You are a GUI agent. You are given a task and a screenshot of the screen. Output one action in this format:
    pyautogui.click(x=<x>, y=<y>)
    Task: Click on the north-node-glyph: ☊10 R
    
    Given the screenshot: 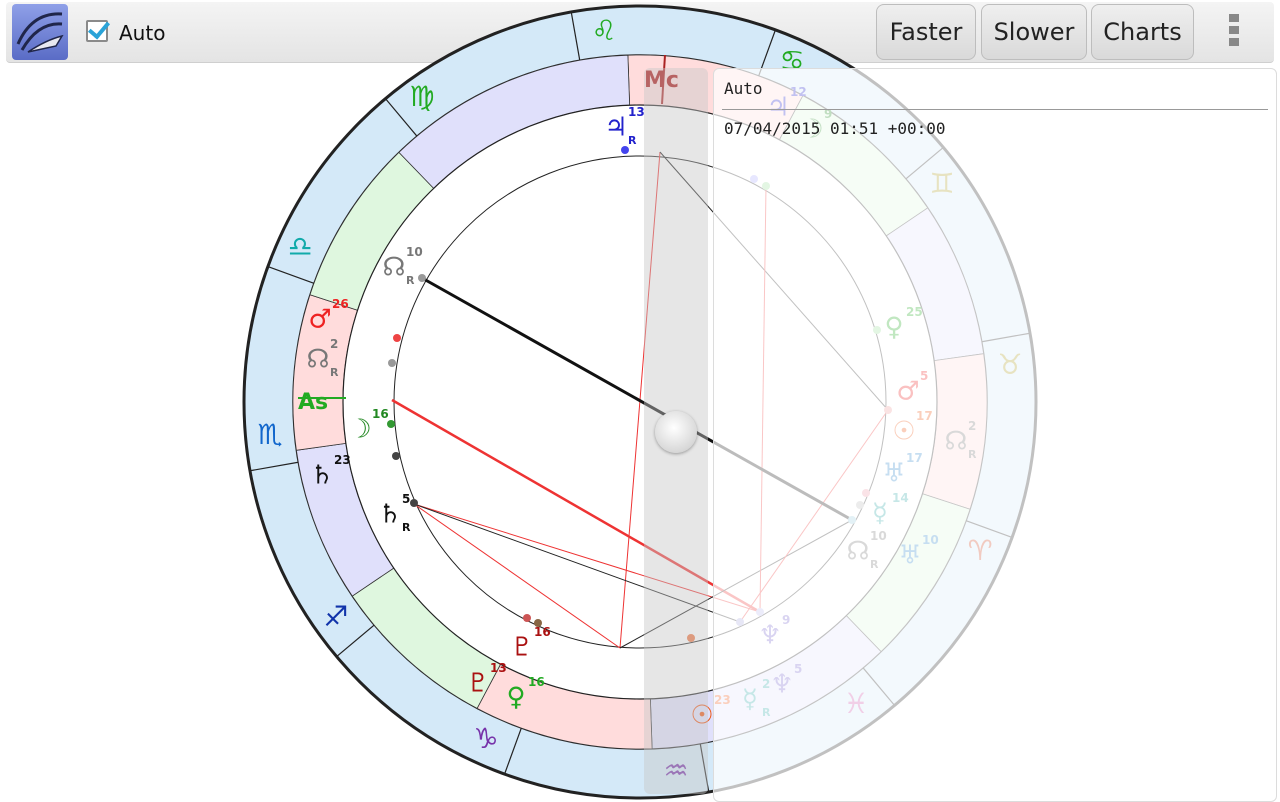 What is the action you would take?
    pyautogui.click(x=402, y=266)
    